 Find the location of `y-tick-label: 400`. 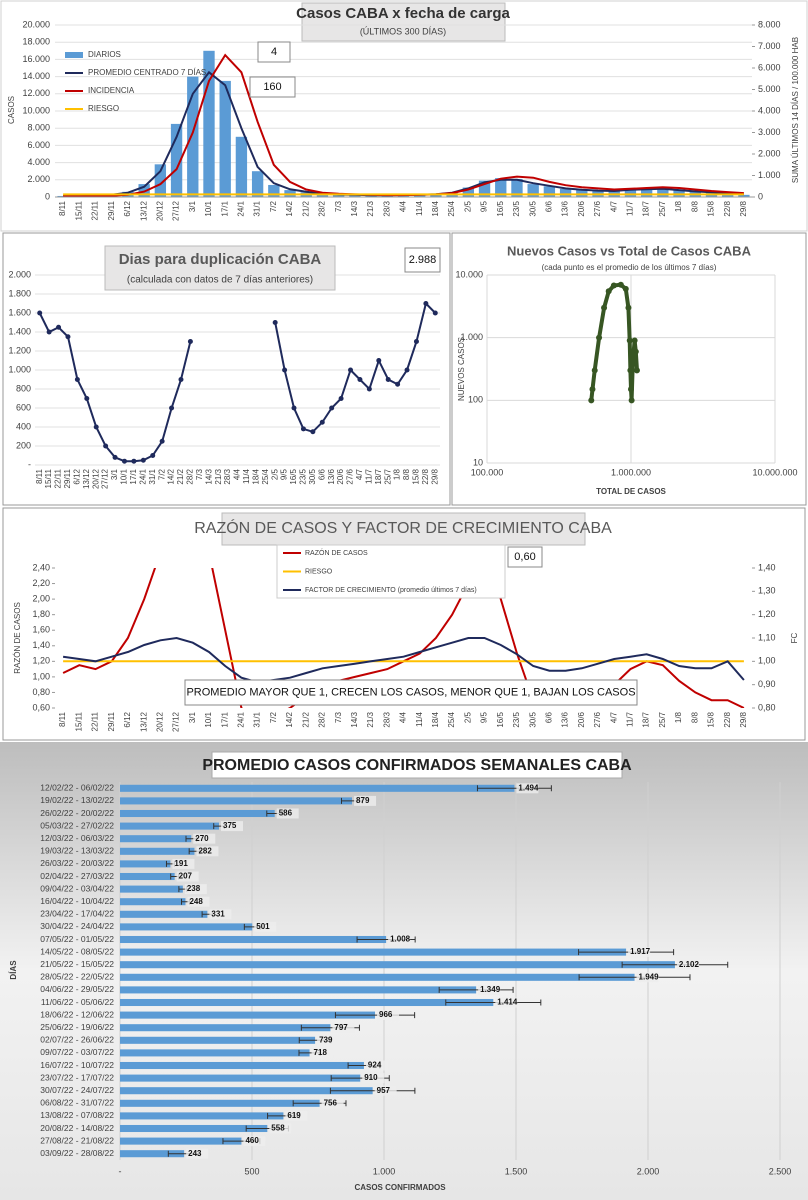

y-tick-label: 400 is located at coordinates (23, 426).